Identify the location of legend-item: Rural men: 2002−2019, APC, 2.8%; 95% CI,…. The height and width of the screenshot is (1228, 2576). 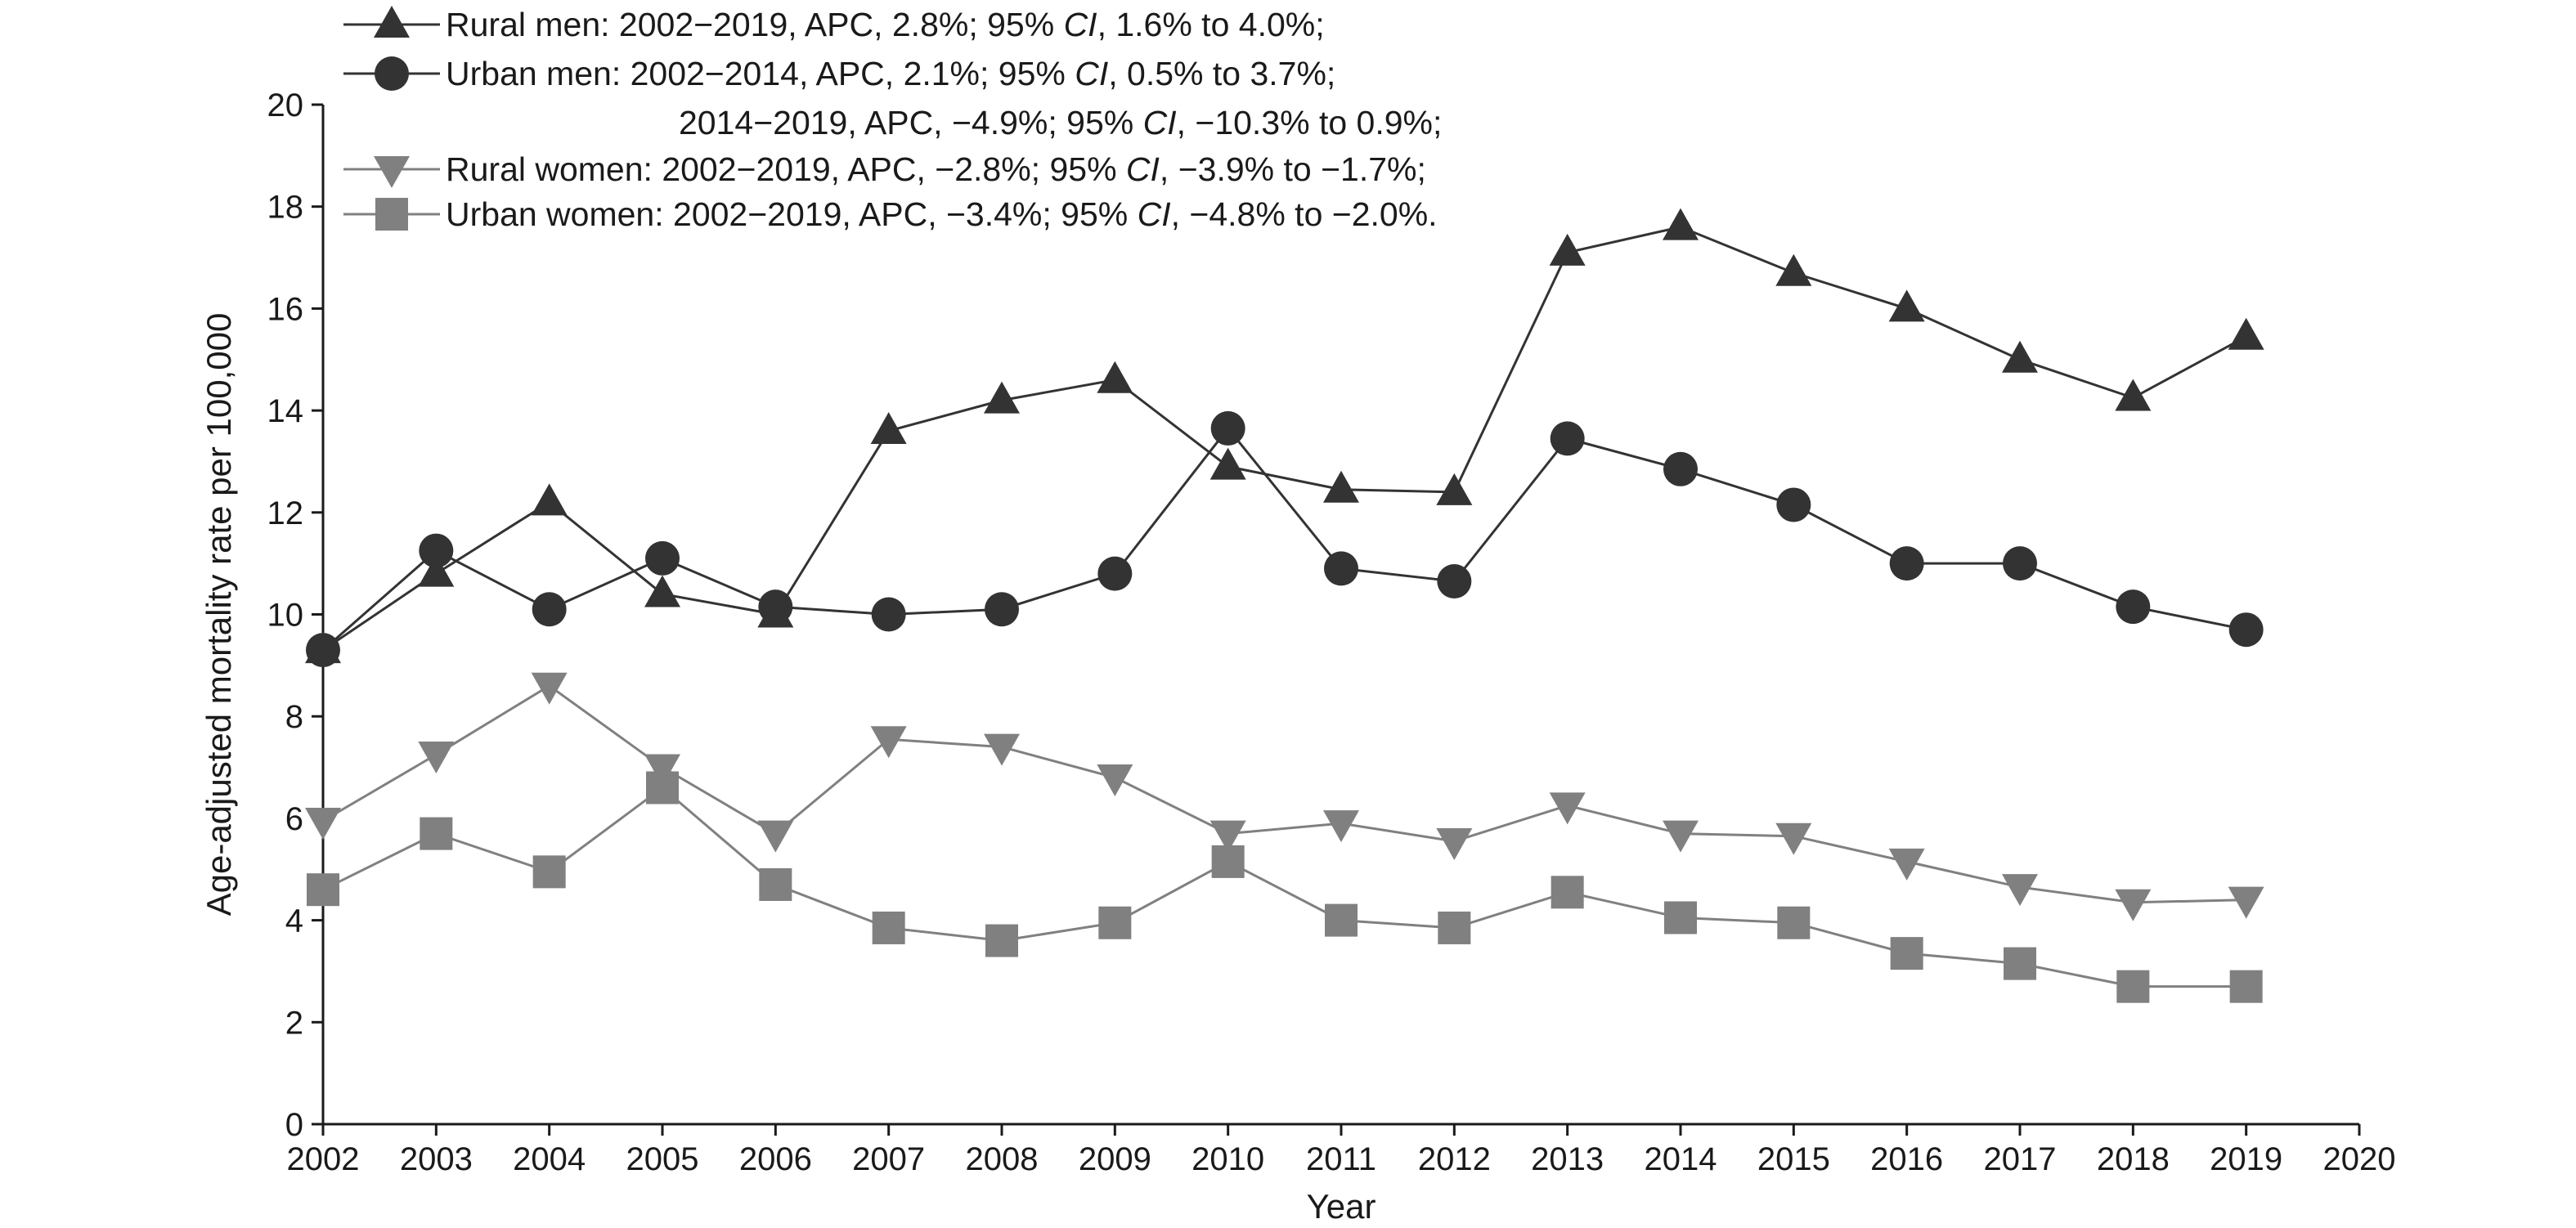
(834, 25).